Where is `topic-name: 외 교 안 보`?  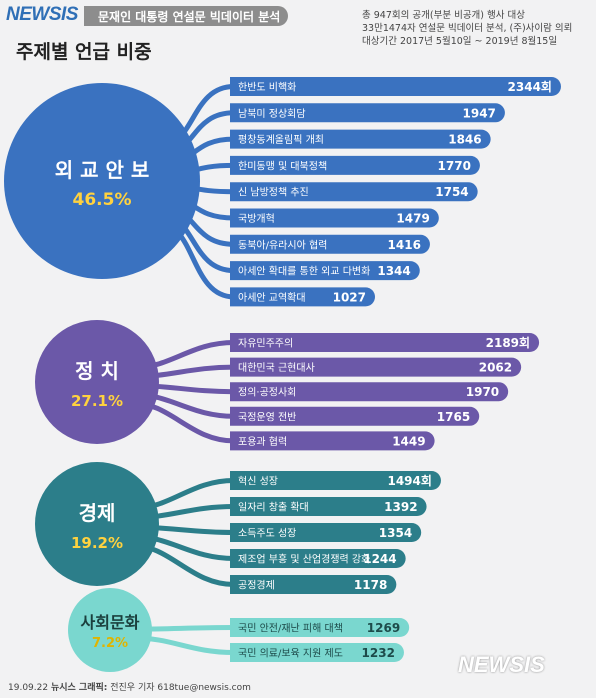
topic-name: 외 교 안 보 is located at coordinates (102, 170).